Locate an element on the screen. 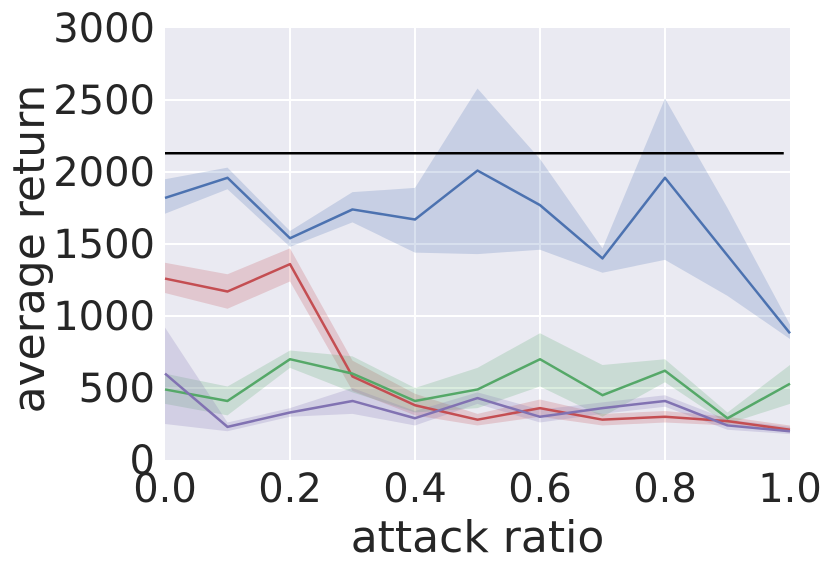 The image size is (830, 571). y-tick-labels: 0 500 1000 1500 2000 2500 3000 is located at coordinates (104, 245).